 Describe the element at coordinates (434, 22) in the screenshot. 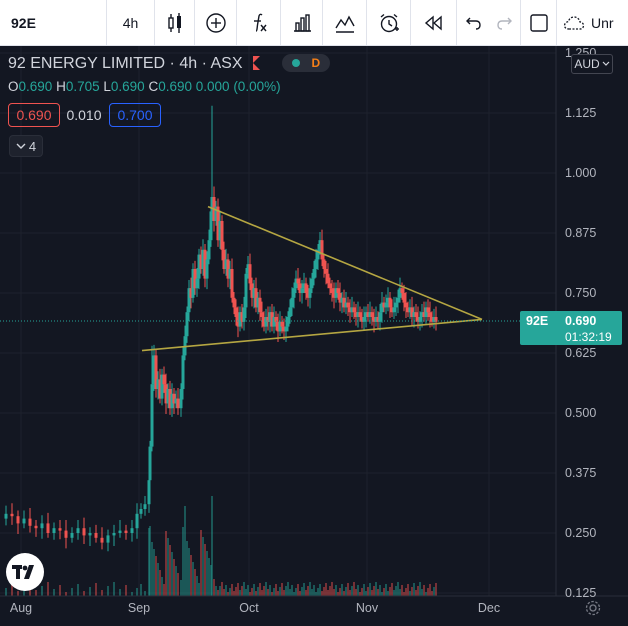

I see `replay-button` at that location.